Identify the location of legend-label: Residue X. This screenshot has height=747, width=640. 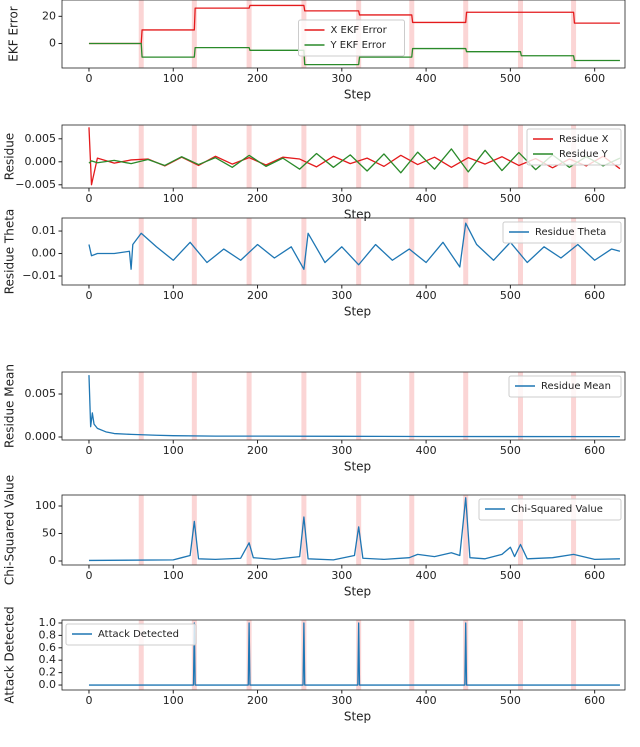
(584, 139).